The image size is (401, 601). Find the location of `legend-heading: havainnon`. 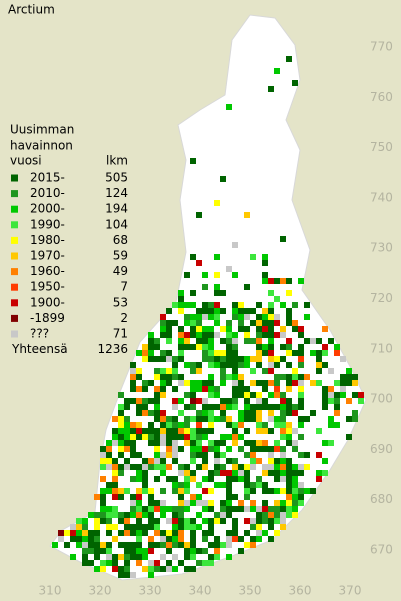

legend-heading: havainnon is located at coordinates (41, 146).